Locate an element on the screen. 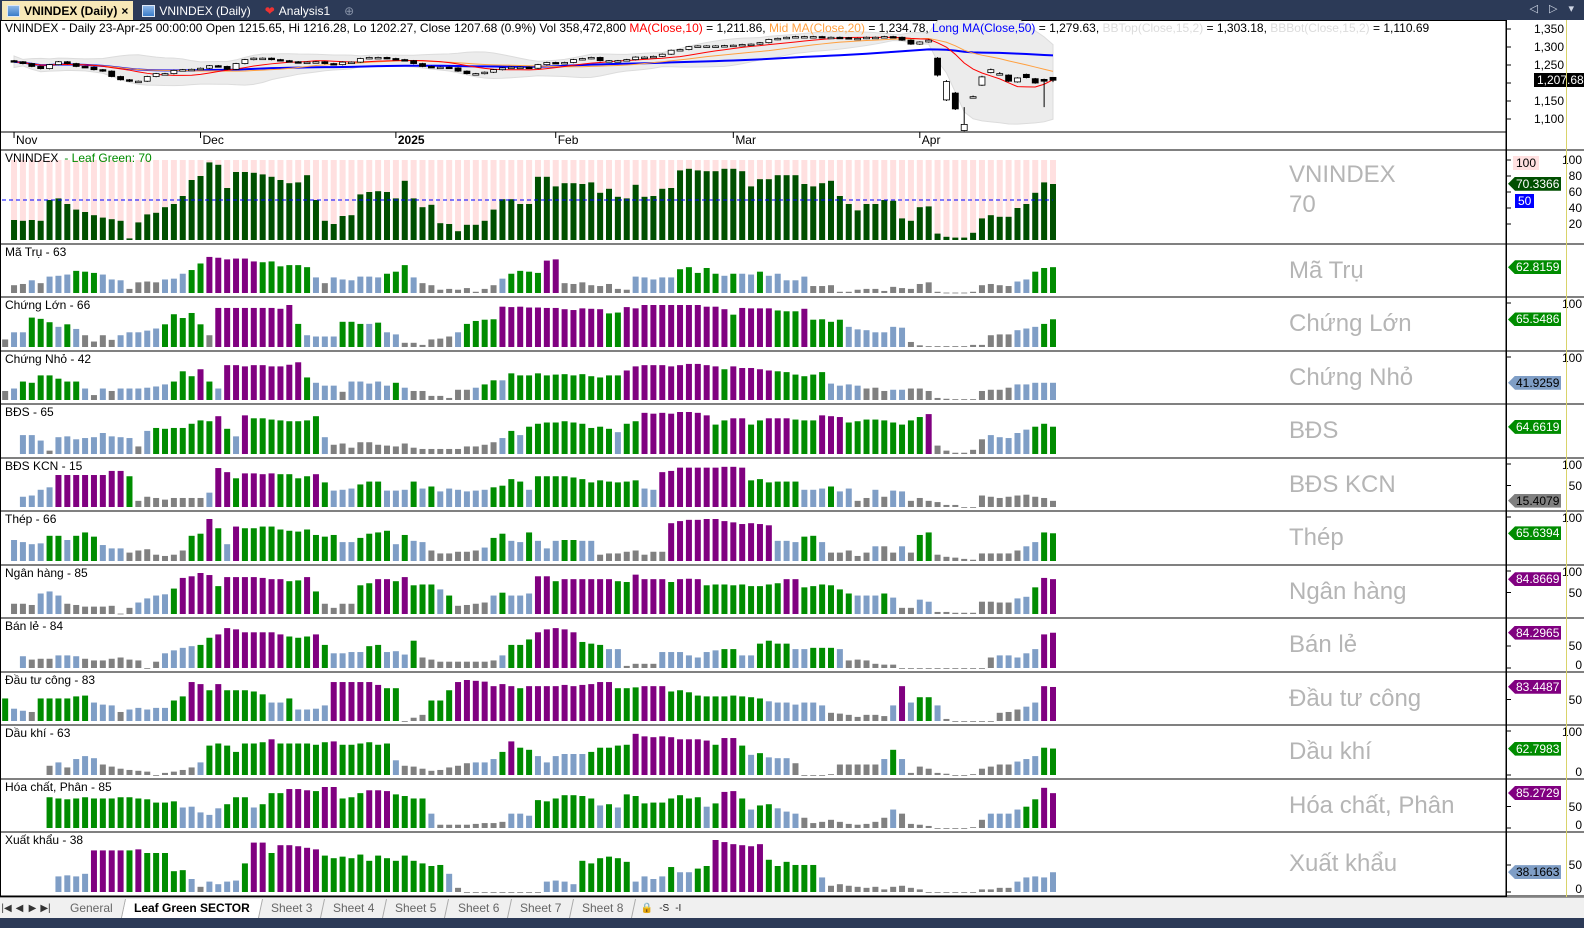 The image size is (1584, 928). pane-axis-tick: 40 is located at coordinates (1575, 208).